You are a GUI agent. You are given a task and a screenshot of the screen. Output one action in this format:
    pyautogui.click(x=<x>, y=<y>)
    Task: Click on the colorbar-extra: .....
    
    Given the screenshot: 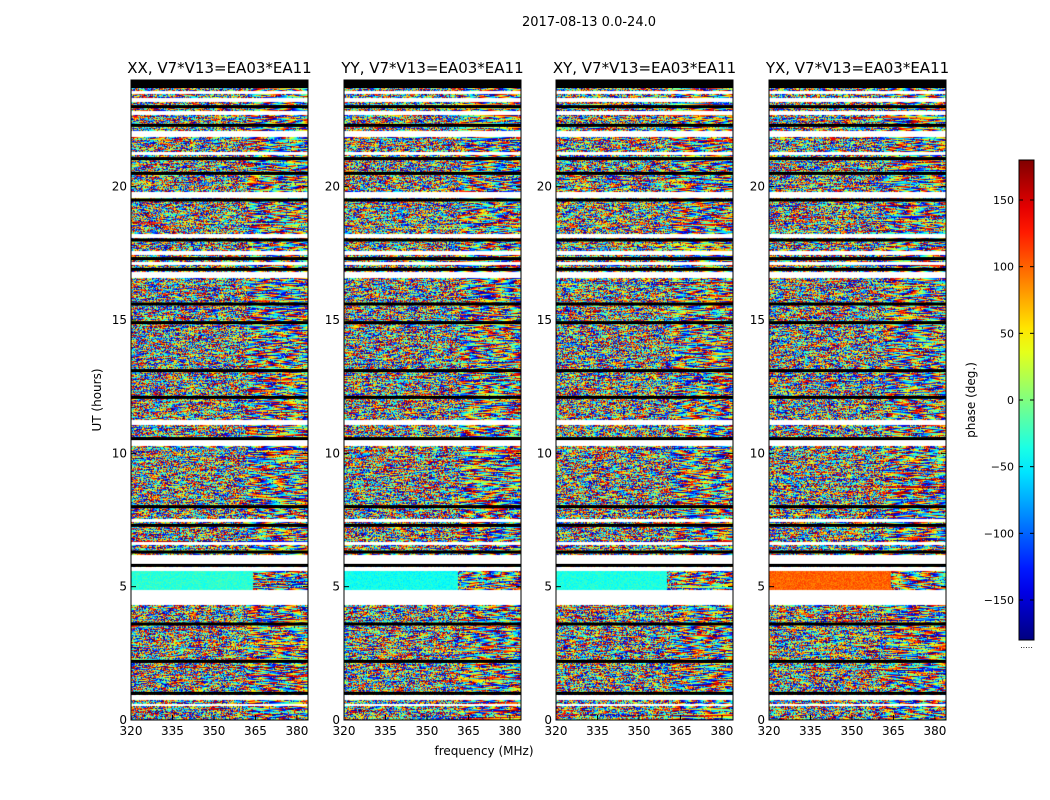 What is the action you would take?
    pyautogui.click(x=1026, y=645)
    